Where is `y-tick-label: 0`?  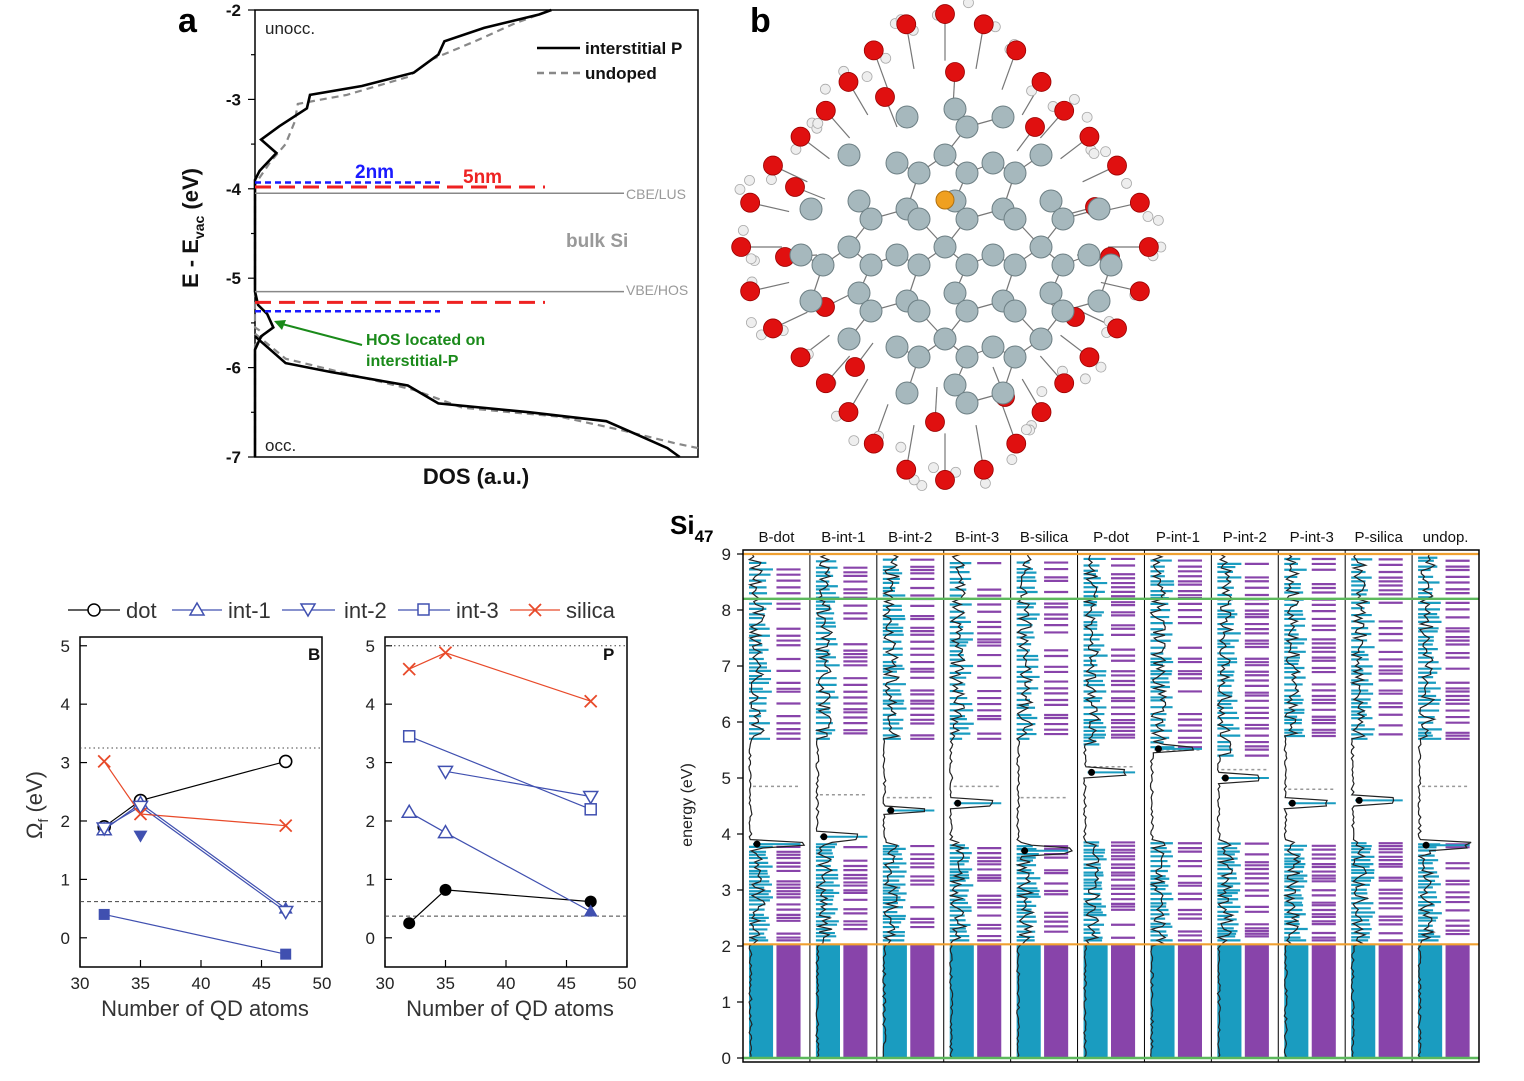
y-tick-label: 0 is located at coordinates (370, 938).